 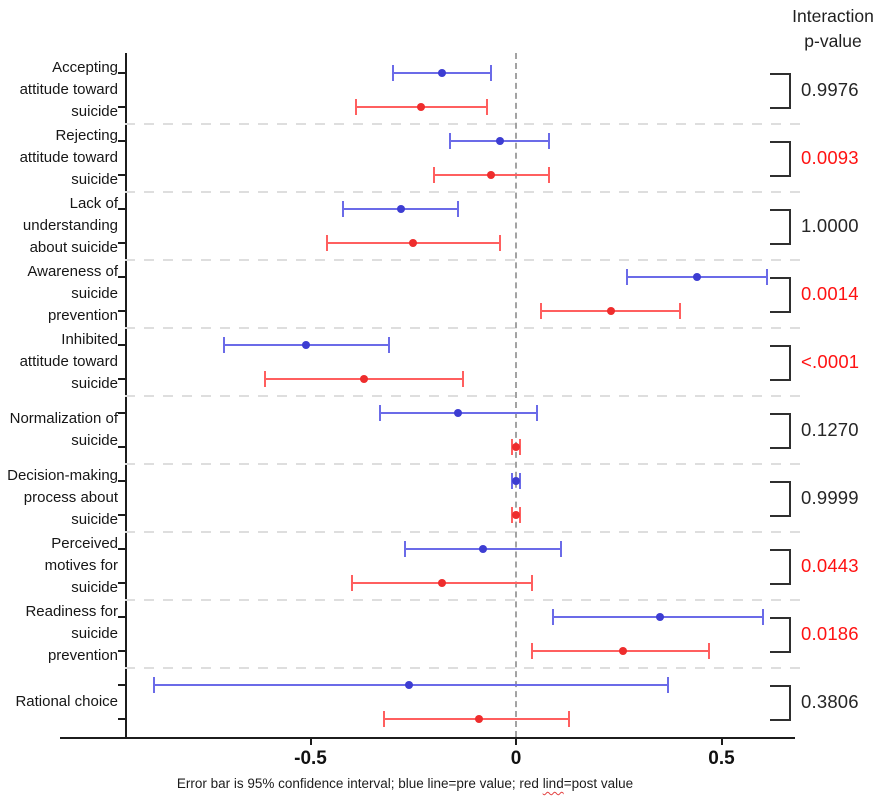 I want to click on interaction-p-value: 0.0443, so click(x=830, y=565).